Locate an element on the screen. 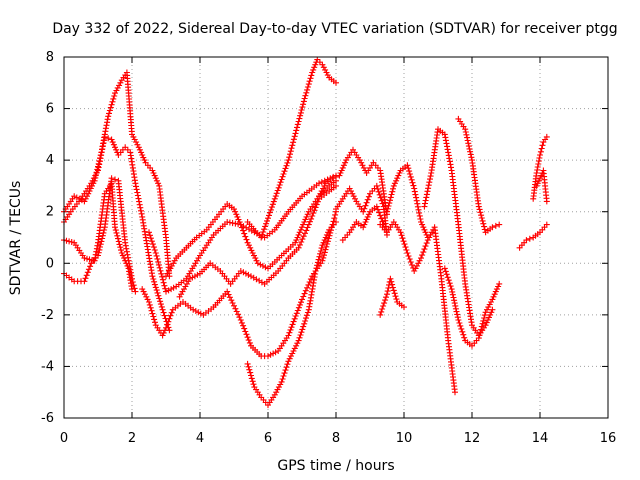 The width and height of the screenshot is (640, 480). x-tick-label: 10 is located at coordinates (404, 438).